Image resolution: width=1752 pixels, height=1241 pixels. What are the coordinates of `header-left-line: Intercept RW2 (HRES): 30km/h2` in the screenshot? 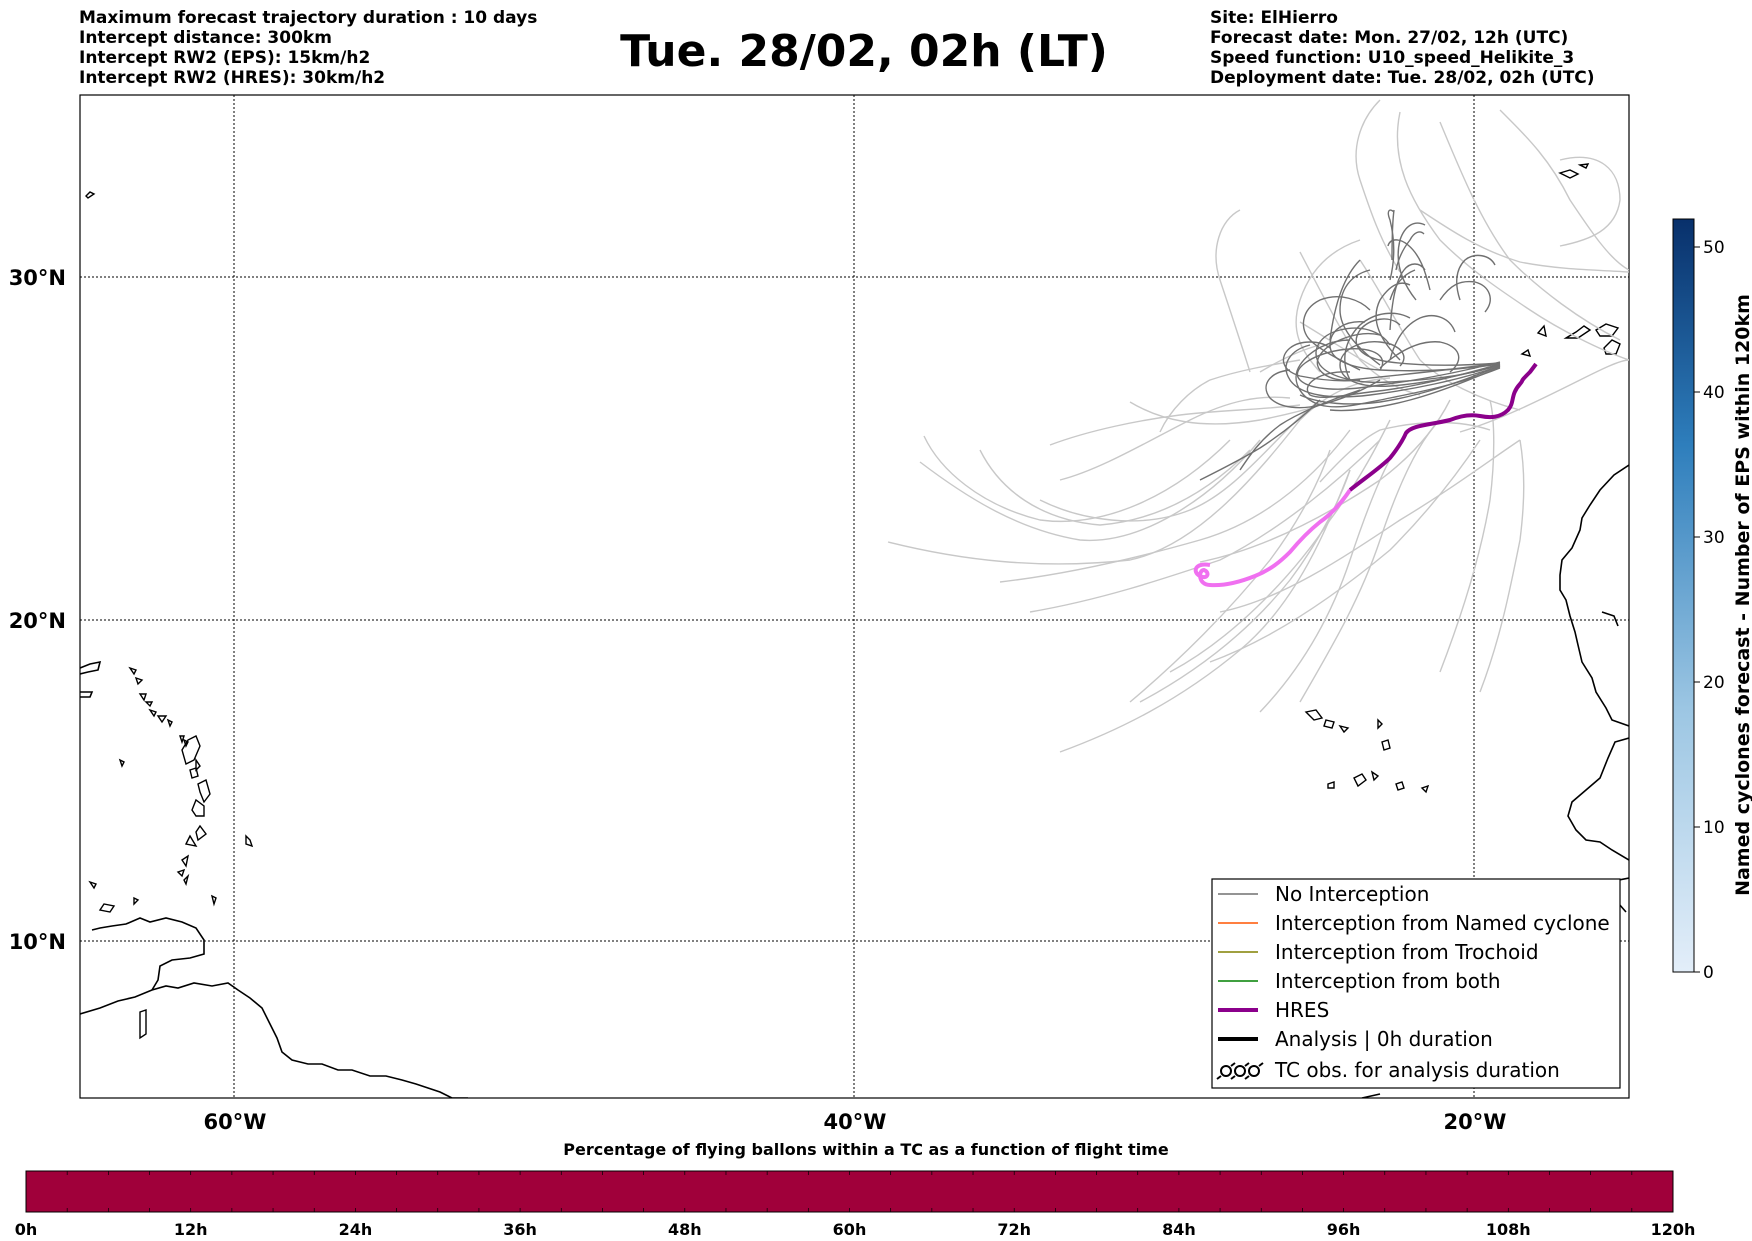 It's located at (232, 78).